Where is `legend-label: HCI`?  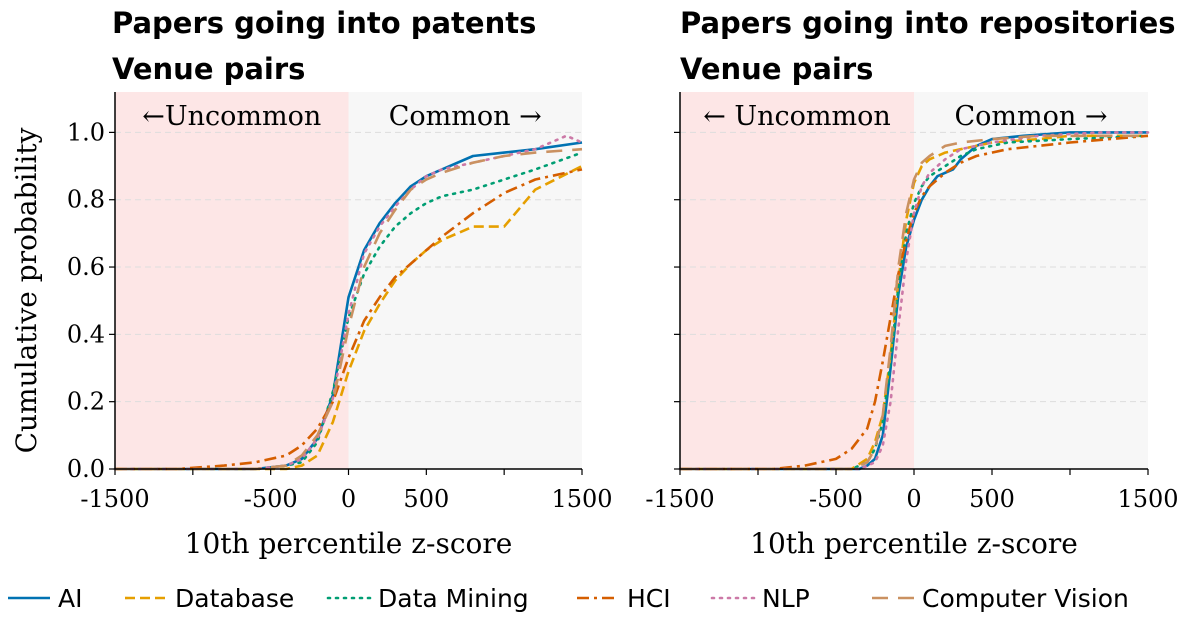 legend-label: HCI is located at coordinates (649, 598).